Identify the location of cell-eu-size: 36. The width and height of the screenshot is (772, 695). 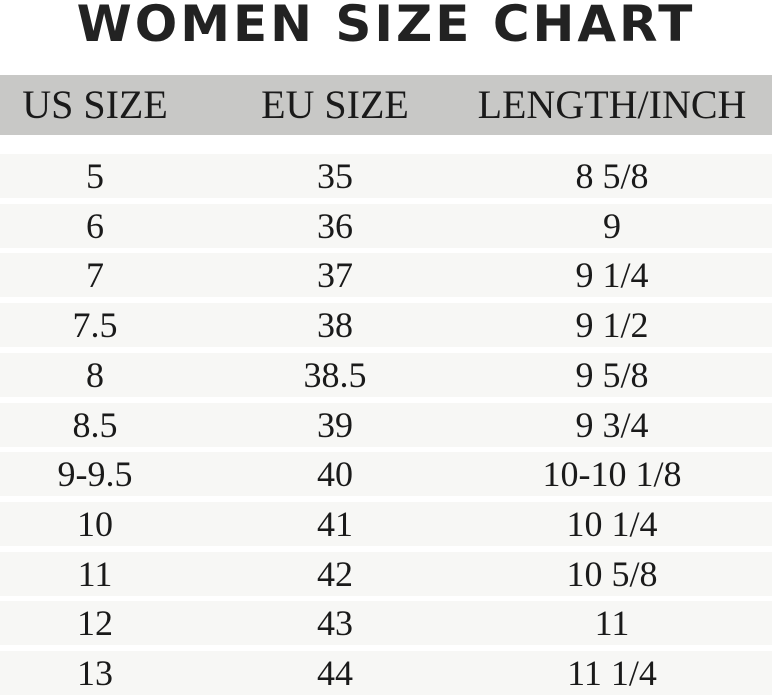
(335, 225).